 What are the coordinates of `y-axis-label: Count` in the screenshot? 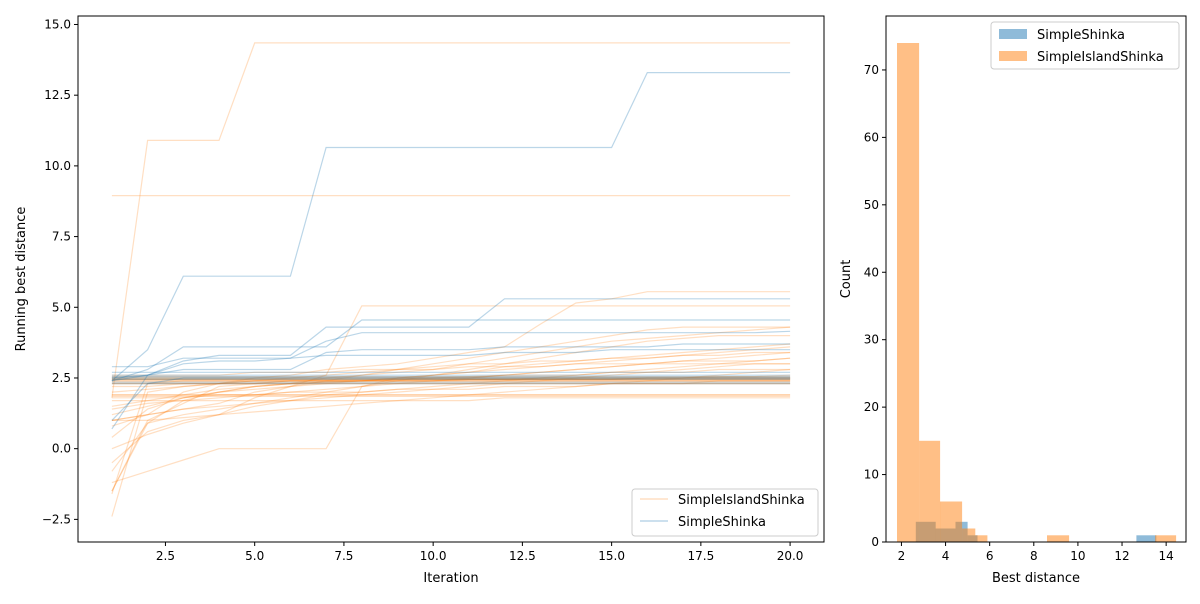 It's located at (846, 279).